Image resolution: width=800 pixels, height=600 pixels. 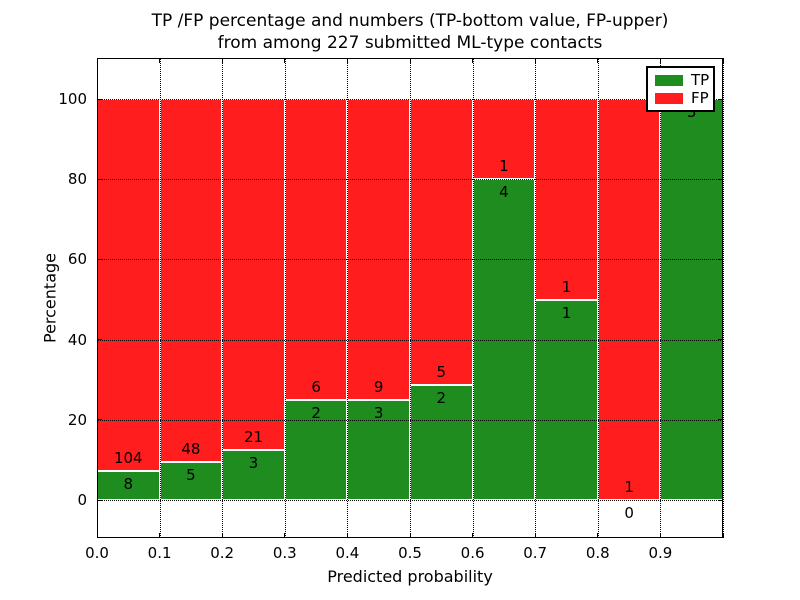 I want to click on y-tick-label: 20, so click(x=77, y=419).